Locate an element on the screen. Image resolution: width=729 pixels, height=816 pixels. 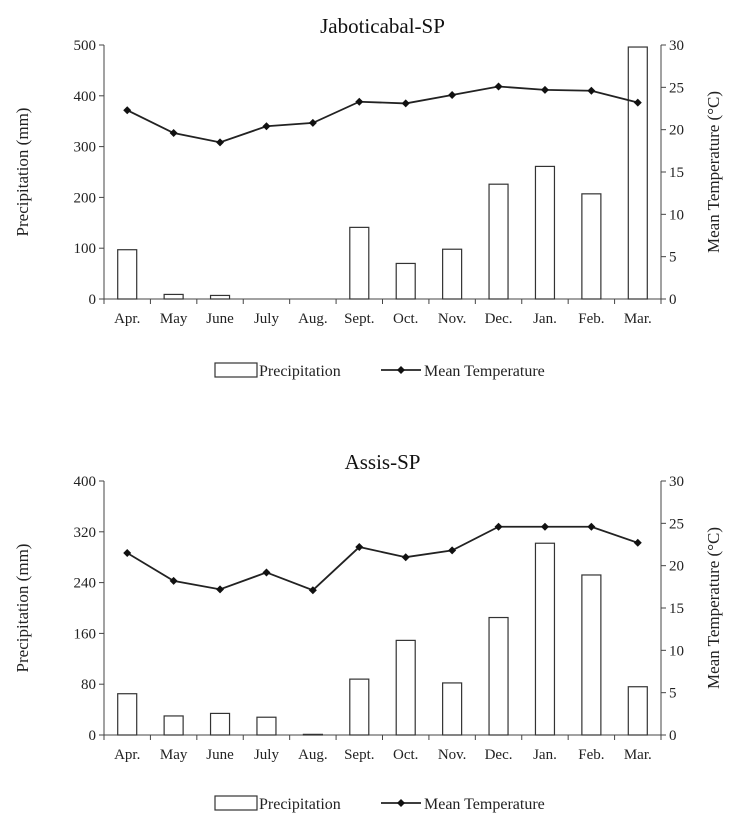
chart-1-y2-tick-label: 0 is located at coordinates (673, 300).